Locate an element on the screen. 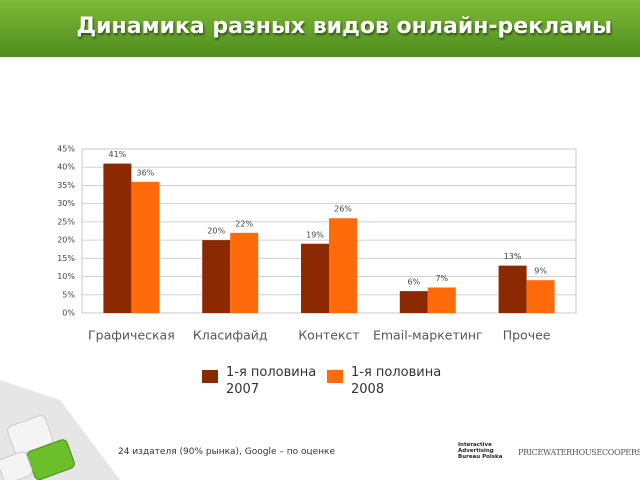 The height and width of the screenshot is (480, 640). x-tick-label: Контекст is located at coordinates (328, 335).